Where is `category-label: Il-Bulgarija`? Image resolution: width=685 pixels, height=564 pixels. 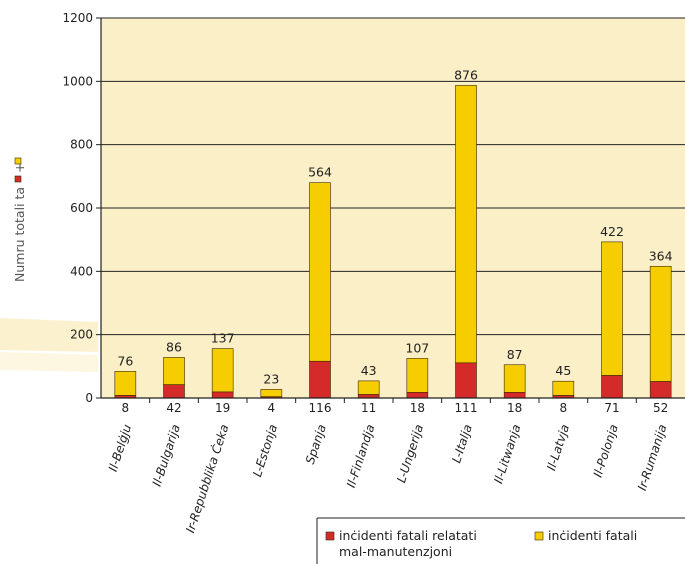 category-label: Il-Bulgarija is located at coordinates (166, 455).